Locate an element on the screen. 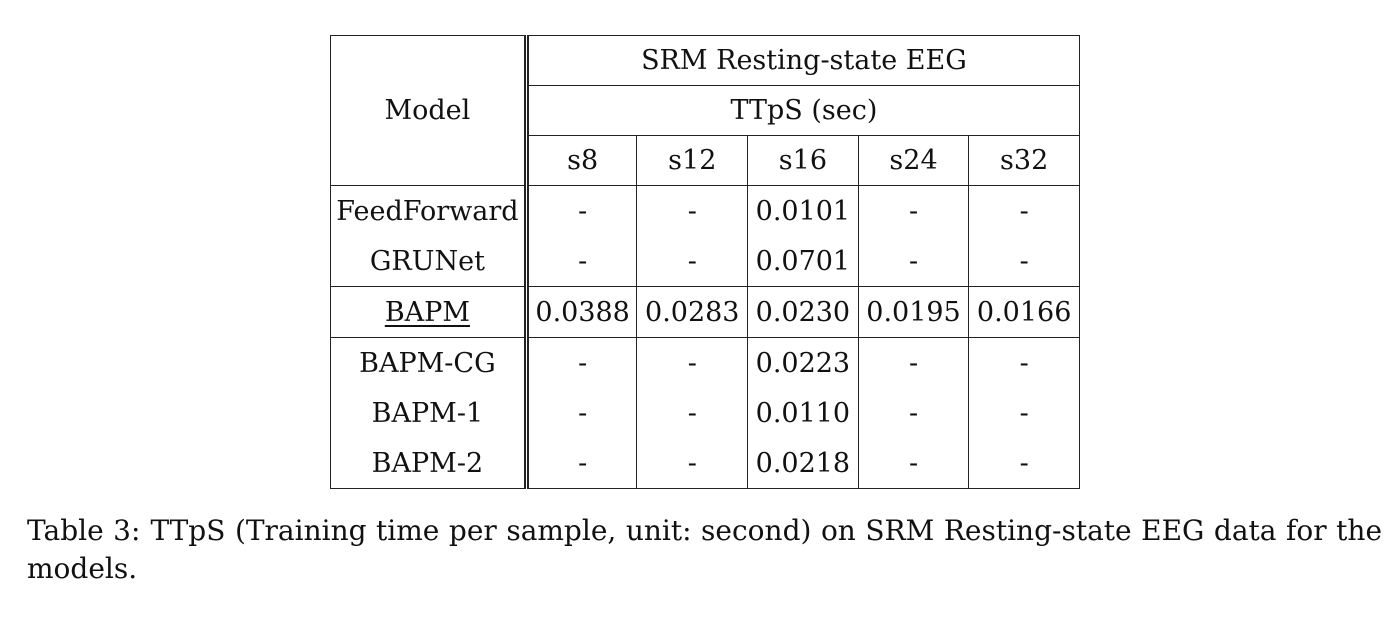 The height and width of the screenshot is (620, 1399). model-name: BAPM-2 is located at coordinates (427, 463).